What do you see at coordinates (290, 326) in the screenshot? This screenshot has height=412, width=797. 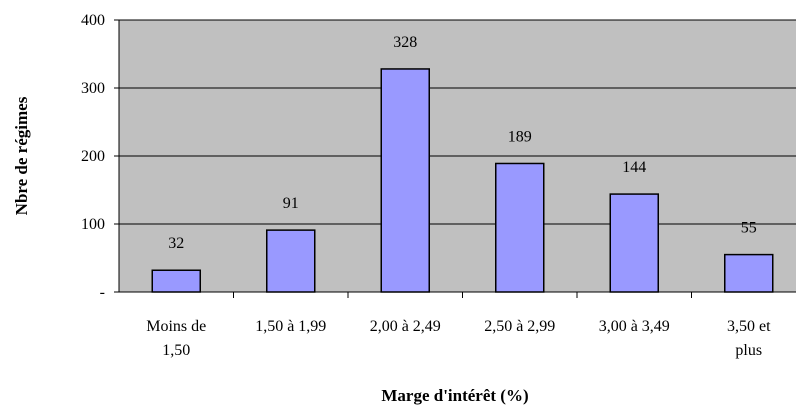 I see `x-tick-label: 1,50 à 1,99` at bounding box center [290, 326].